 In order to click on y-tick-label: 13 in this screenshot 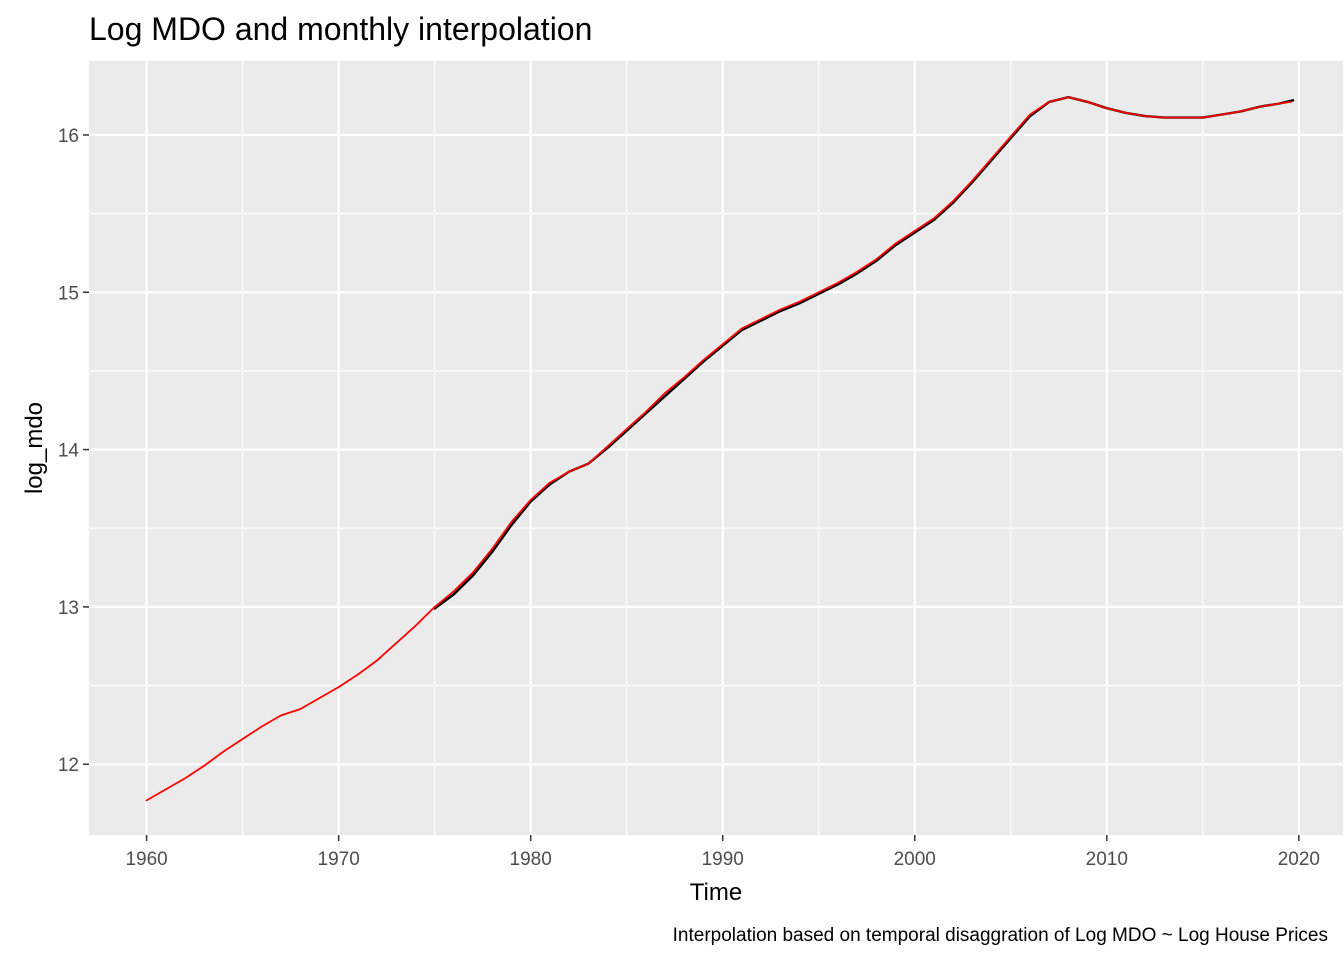, I will do `click(68, 608)`.